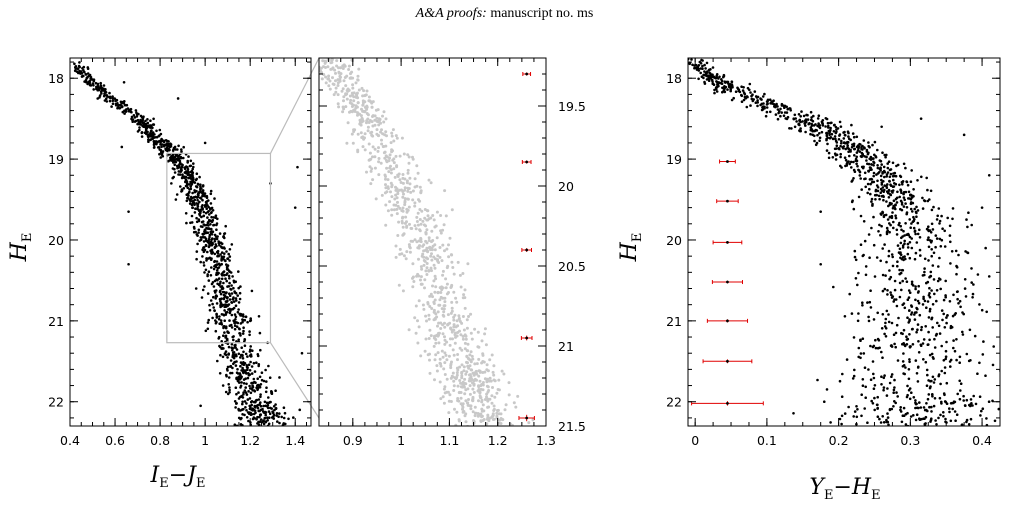 The height and width of the screenshot is (519, 1009). Describe the element at coordinates (674, 321) in the screenshot. I see `y-tick-label: 21` at that location.